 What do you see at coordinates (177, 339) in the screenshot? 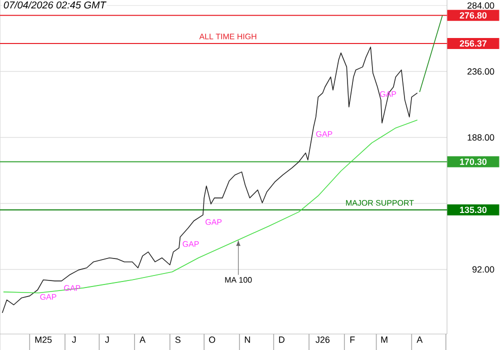
I see `x-tick-label: S` at bounding box center [177, 339].